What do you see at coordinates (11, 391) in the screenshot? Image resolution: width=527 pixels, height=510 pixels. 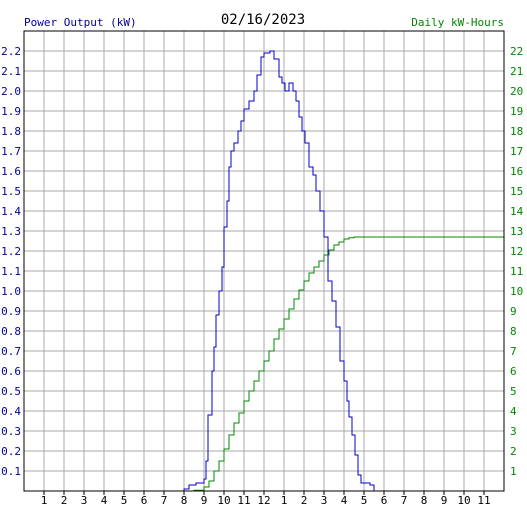 I see `left-tick-label: 0.5` at bounding box center [11, 391].